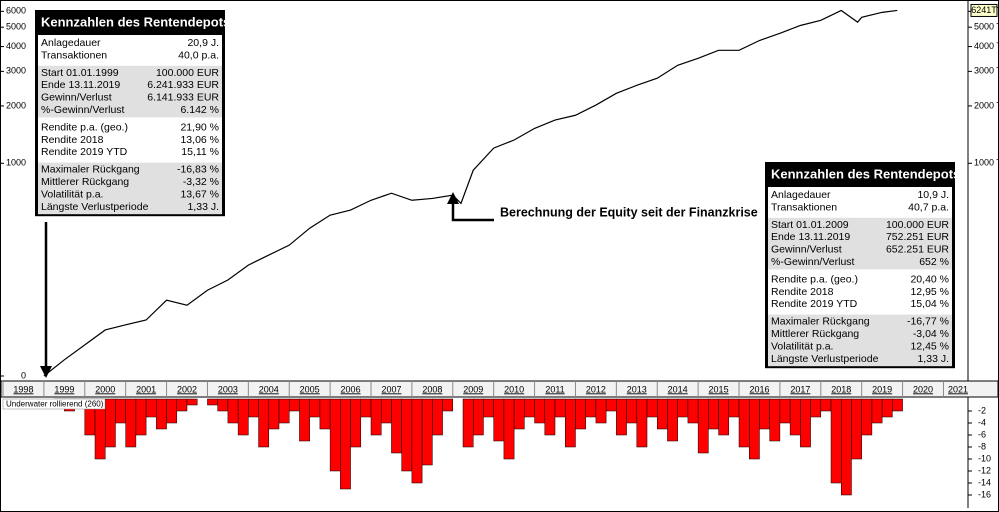  Describe the element at coordinates (986, 163) in the screenshot. I see `y2-tick-label: 1000 T` at that location.